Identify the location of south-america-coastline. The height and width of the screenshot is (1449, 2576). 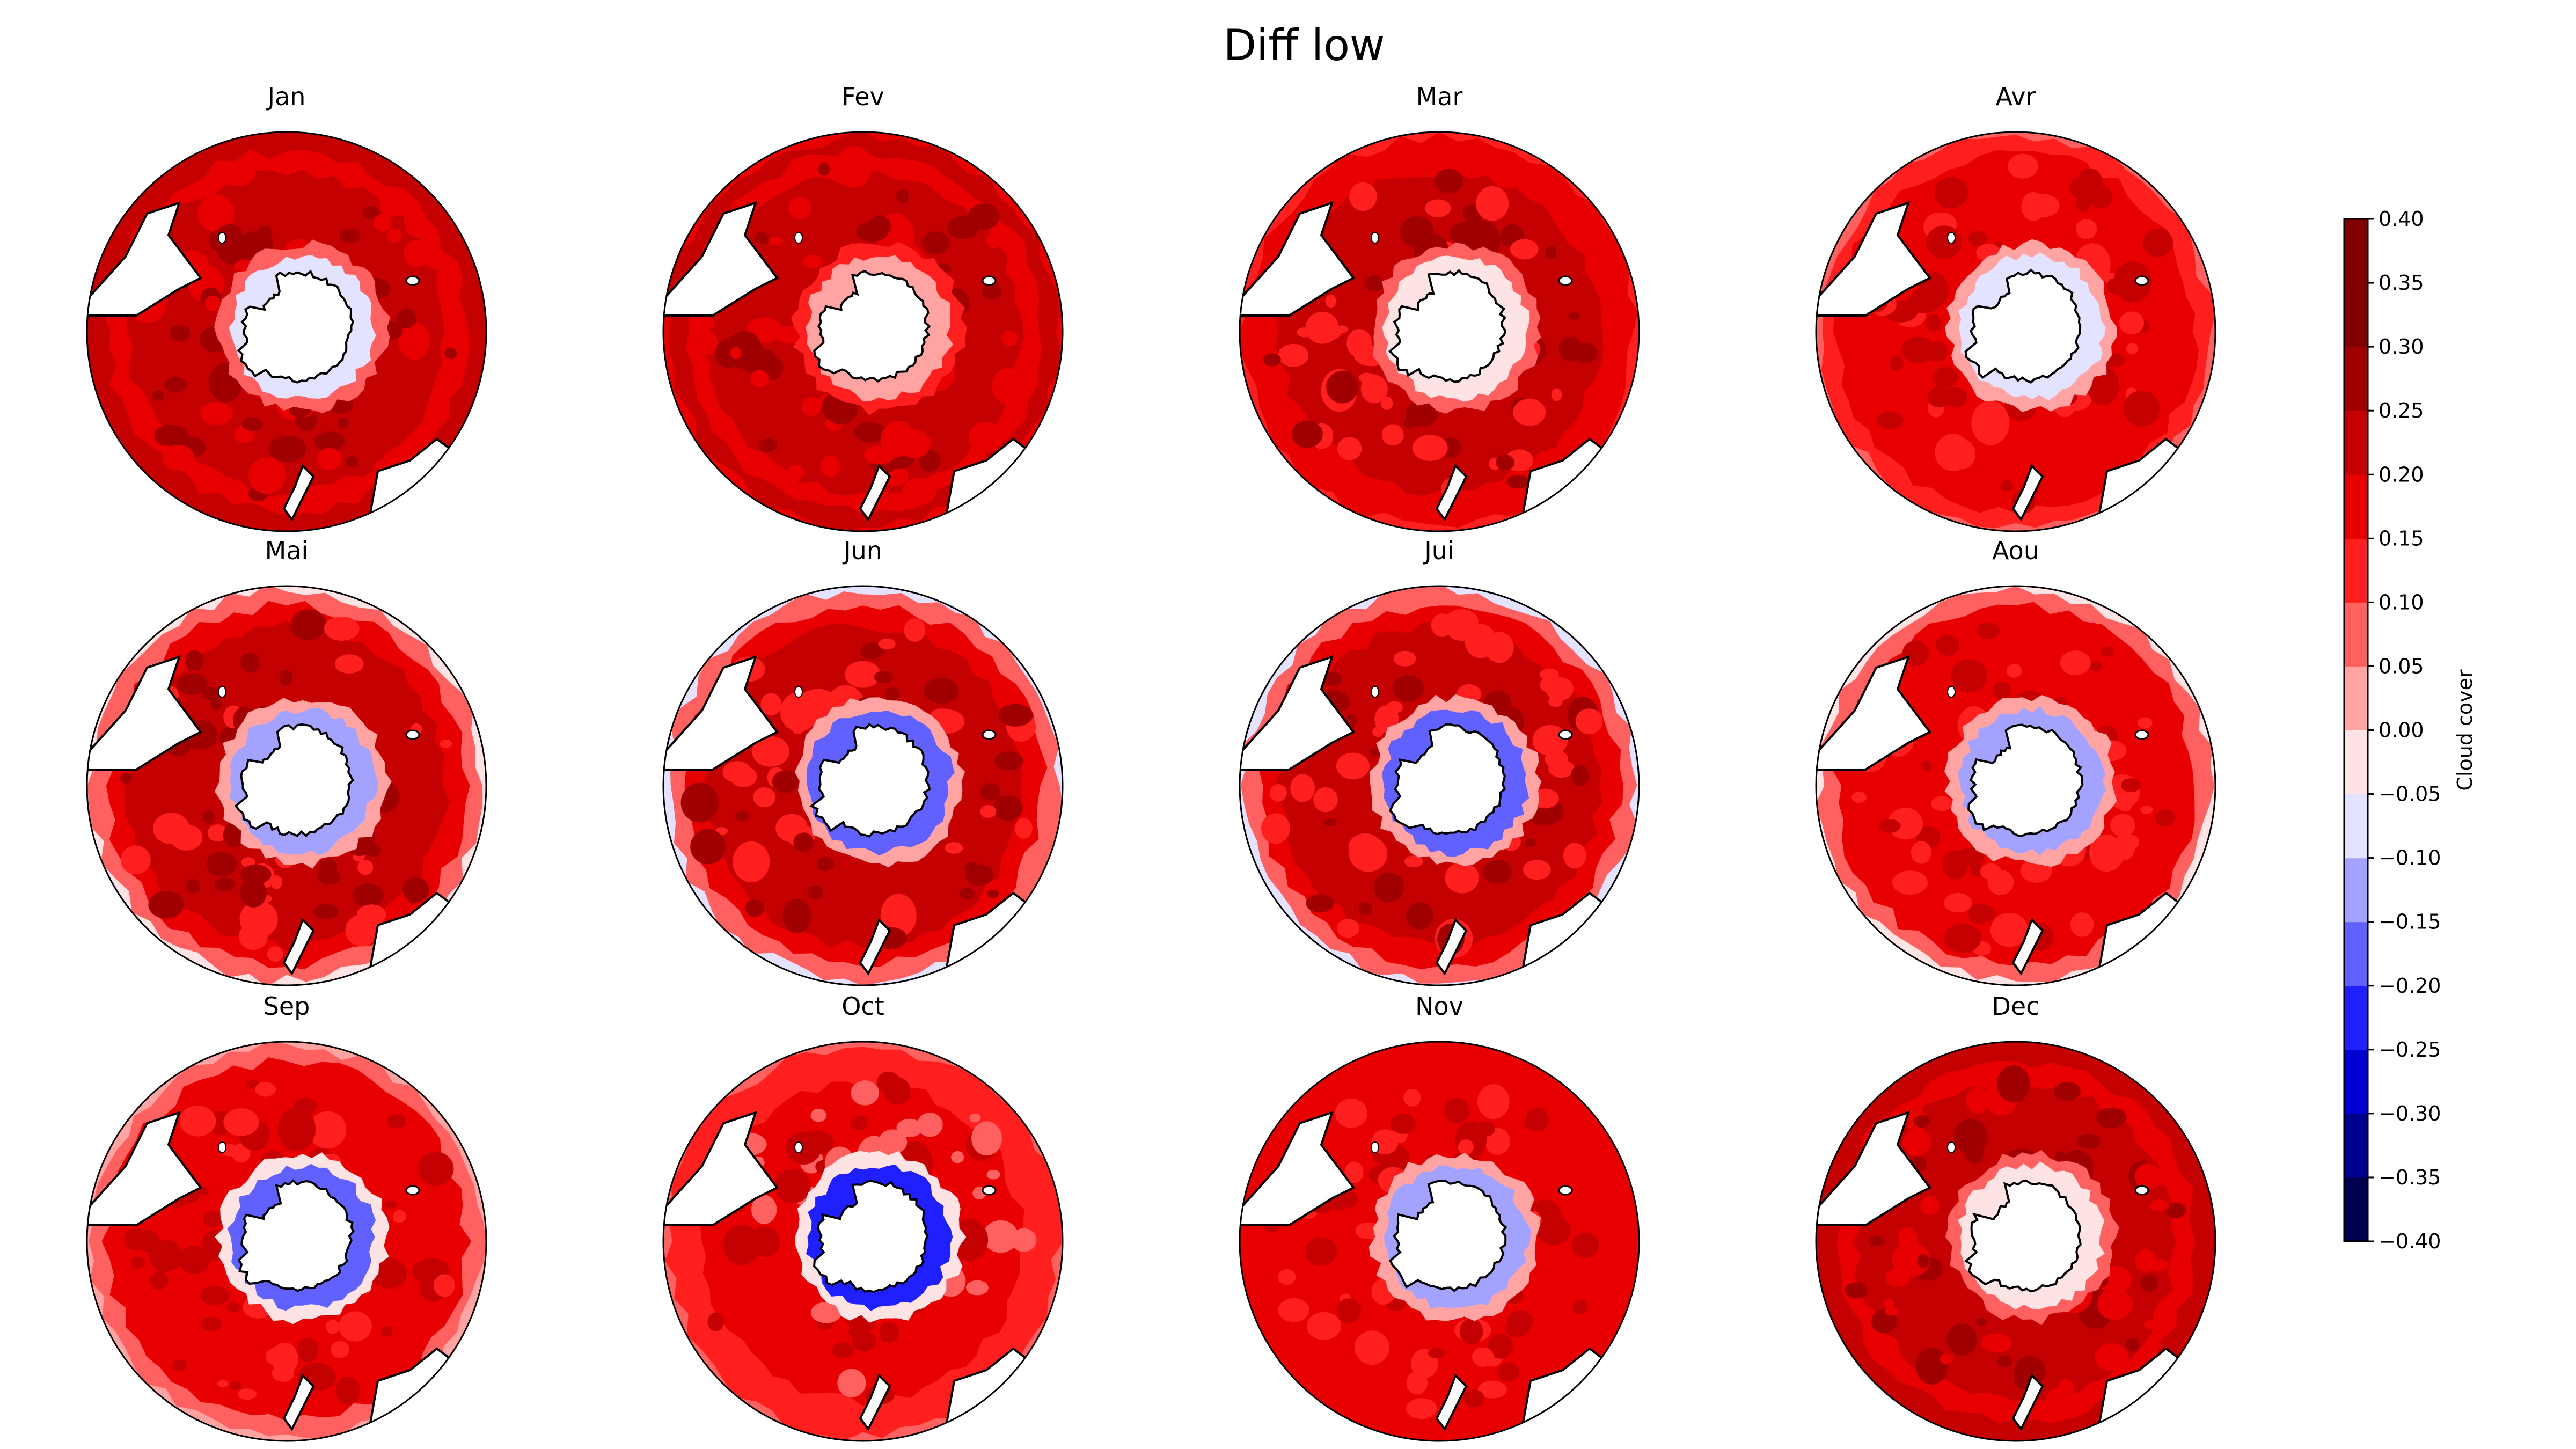
(721, 259).